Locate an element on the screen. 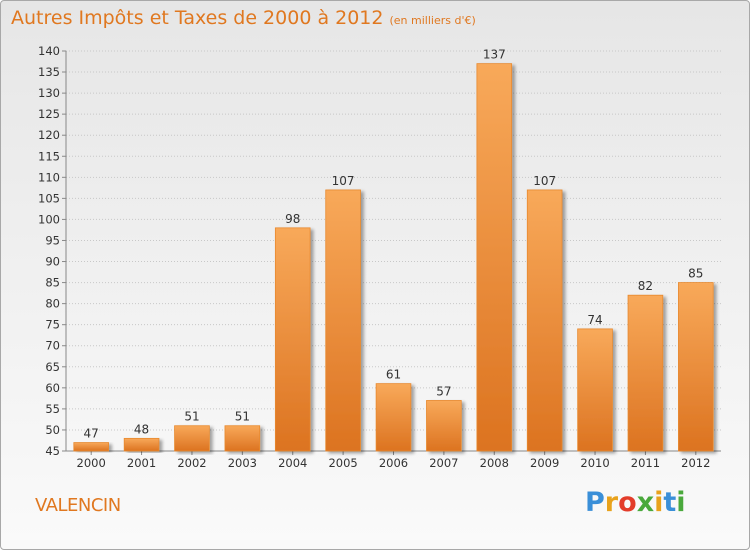 This screenshot has width=750, height=550. y-tick-label: 95 is located at coordinates (52, 240).